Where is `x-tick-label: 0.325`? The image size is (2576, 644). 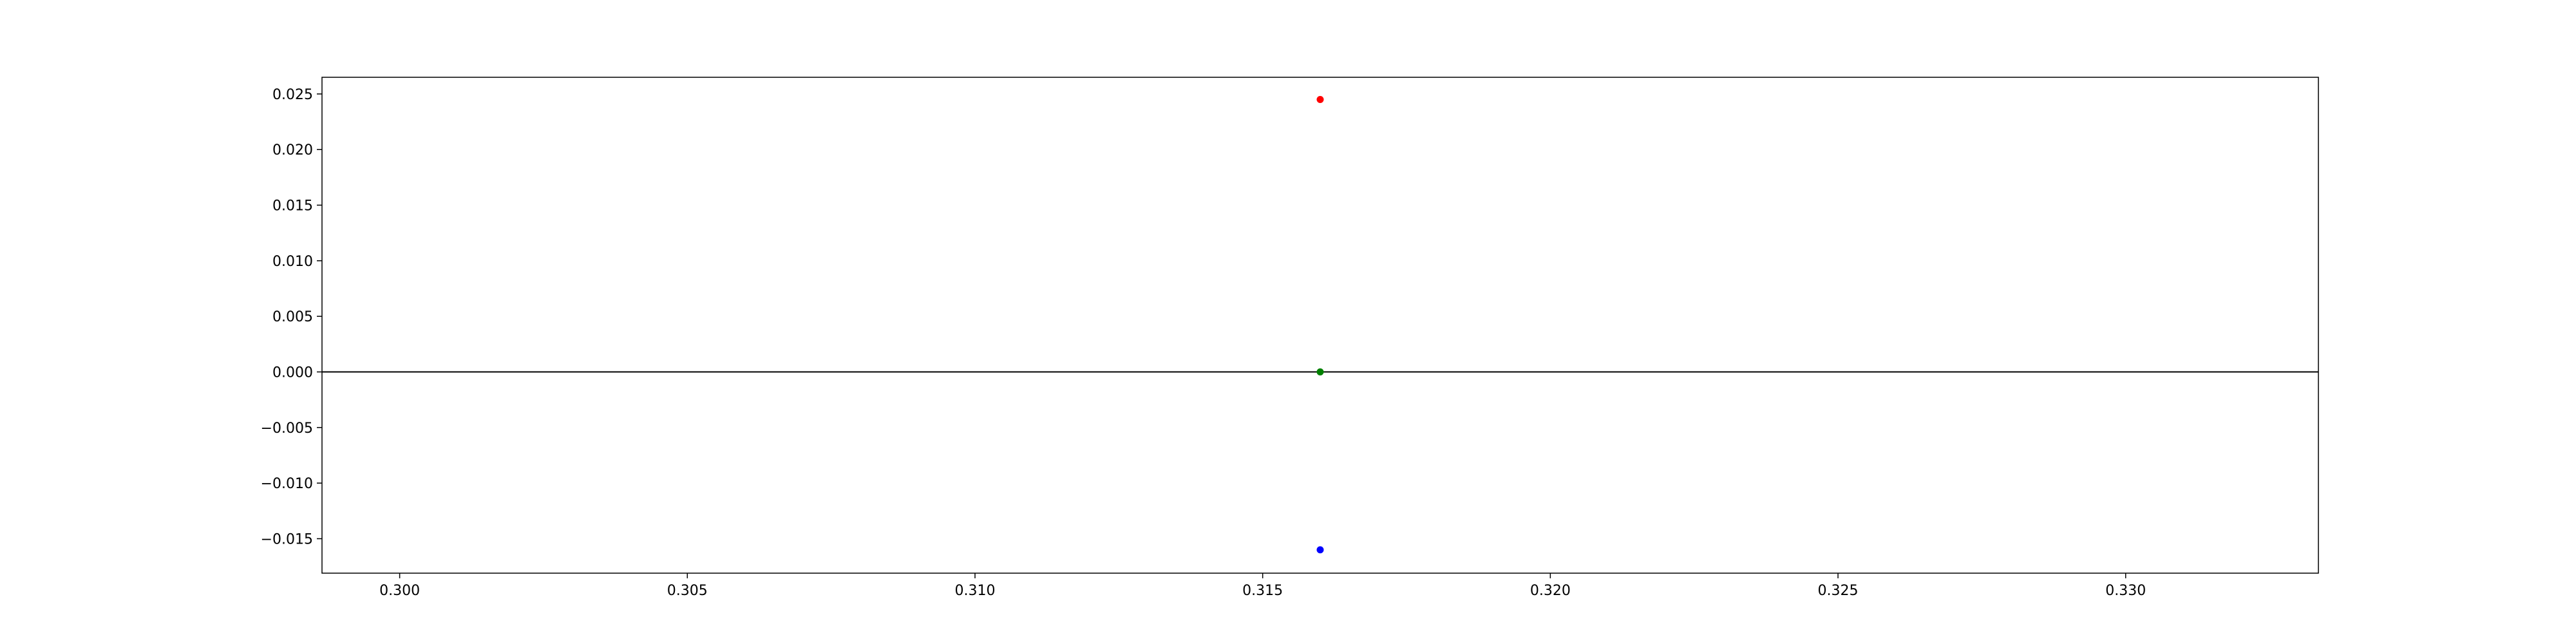
x-tick-label: 0.325 is located at coordinates (1838, 591).